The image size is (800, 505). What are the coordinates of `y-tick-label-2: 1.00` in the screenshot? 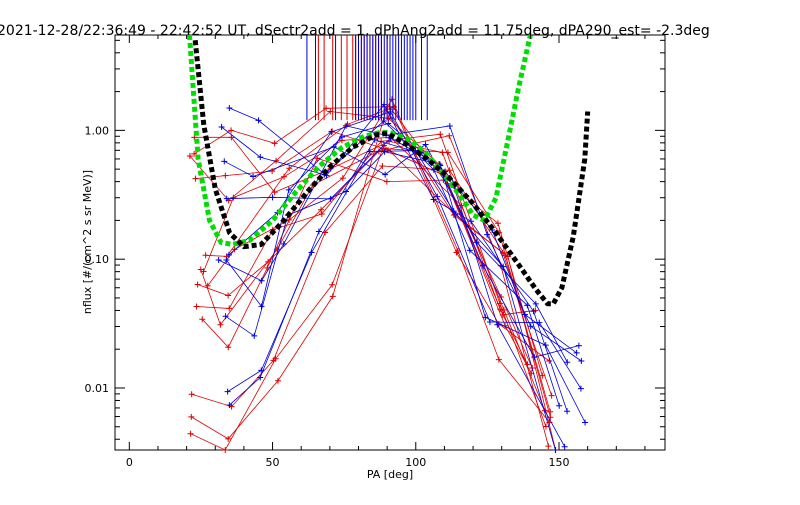 It's located at (97, 130).